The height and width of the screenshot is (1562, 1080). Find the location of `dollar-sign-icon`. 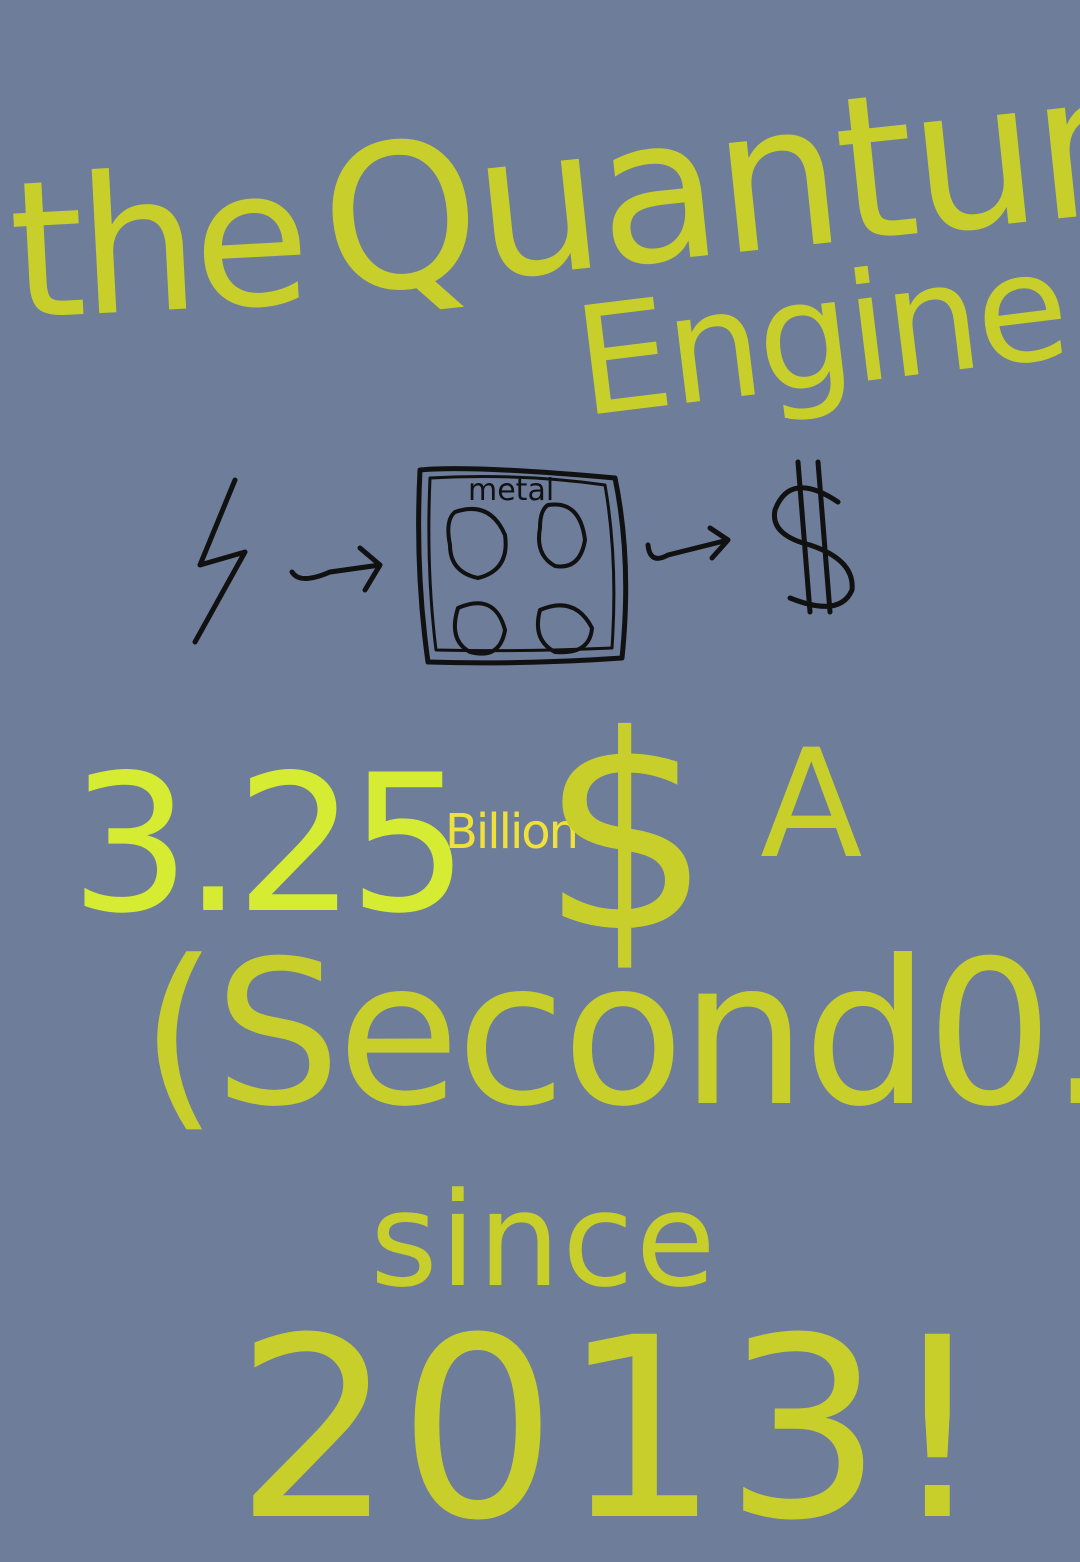

dollar-sign-icon is located at coordinates (813, 537).